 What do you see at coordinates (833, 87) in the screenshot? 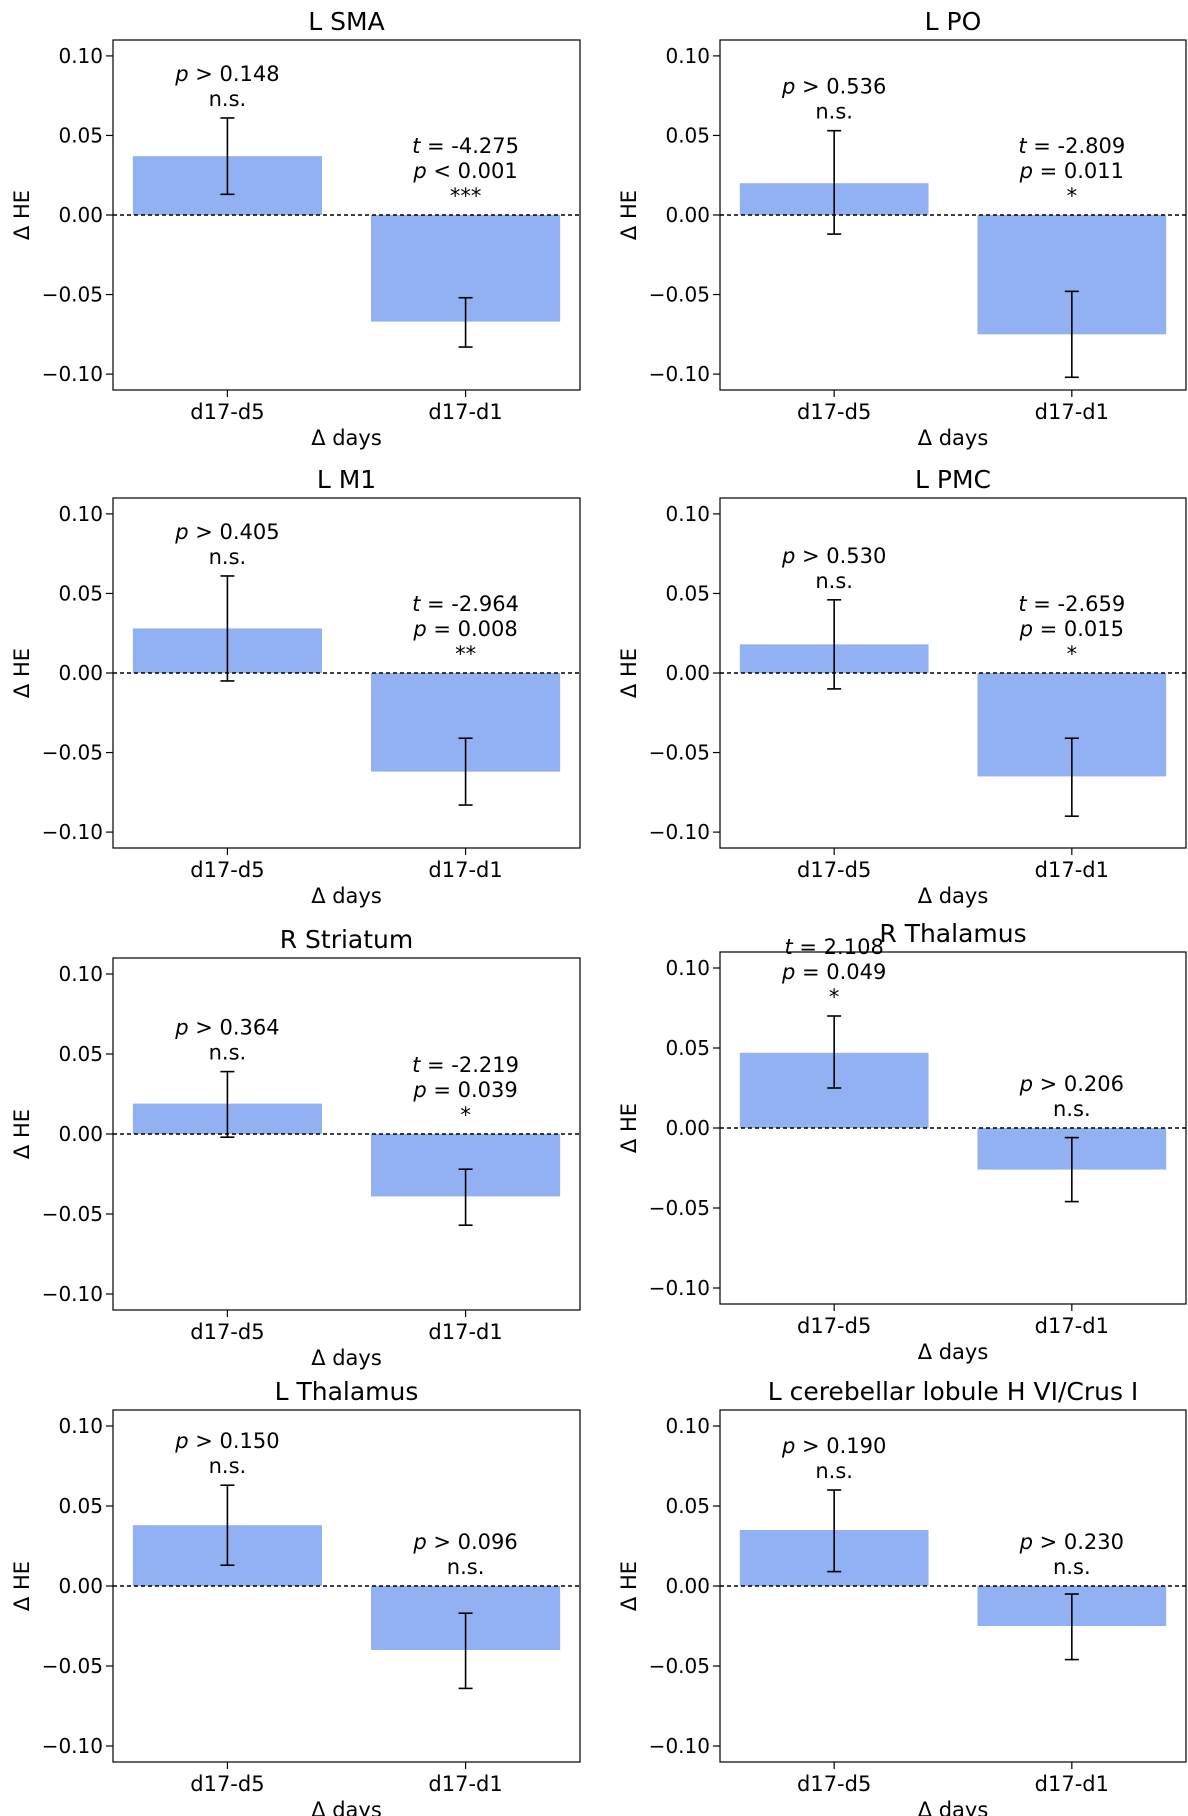
I see `p-value-label: p > 0.536` at bounding box center [833, 87].